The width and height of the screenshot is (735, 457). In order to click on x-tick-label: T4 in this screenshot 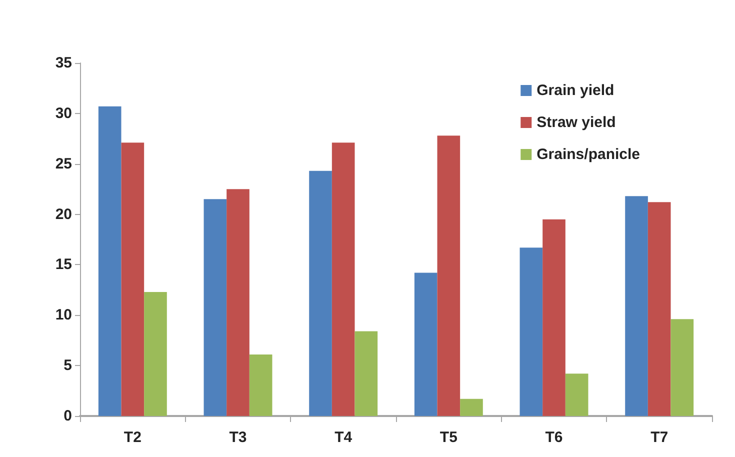, I will do `click(343, 437)`.